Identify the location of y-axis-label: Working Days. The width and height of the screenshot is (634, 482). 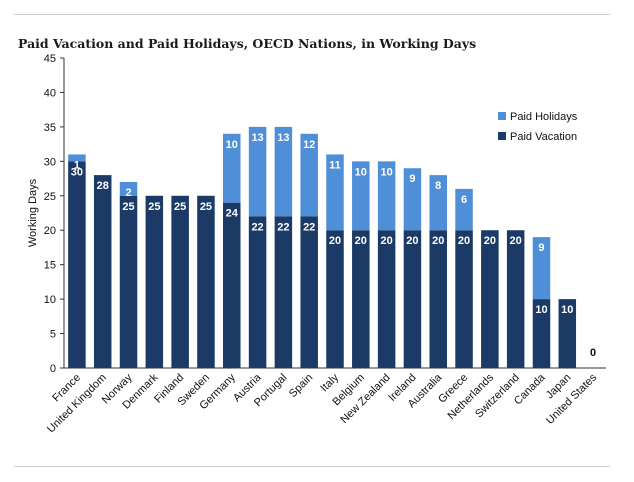
(33, 212).